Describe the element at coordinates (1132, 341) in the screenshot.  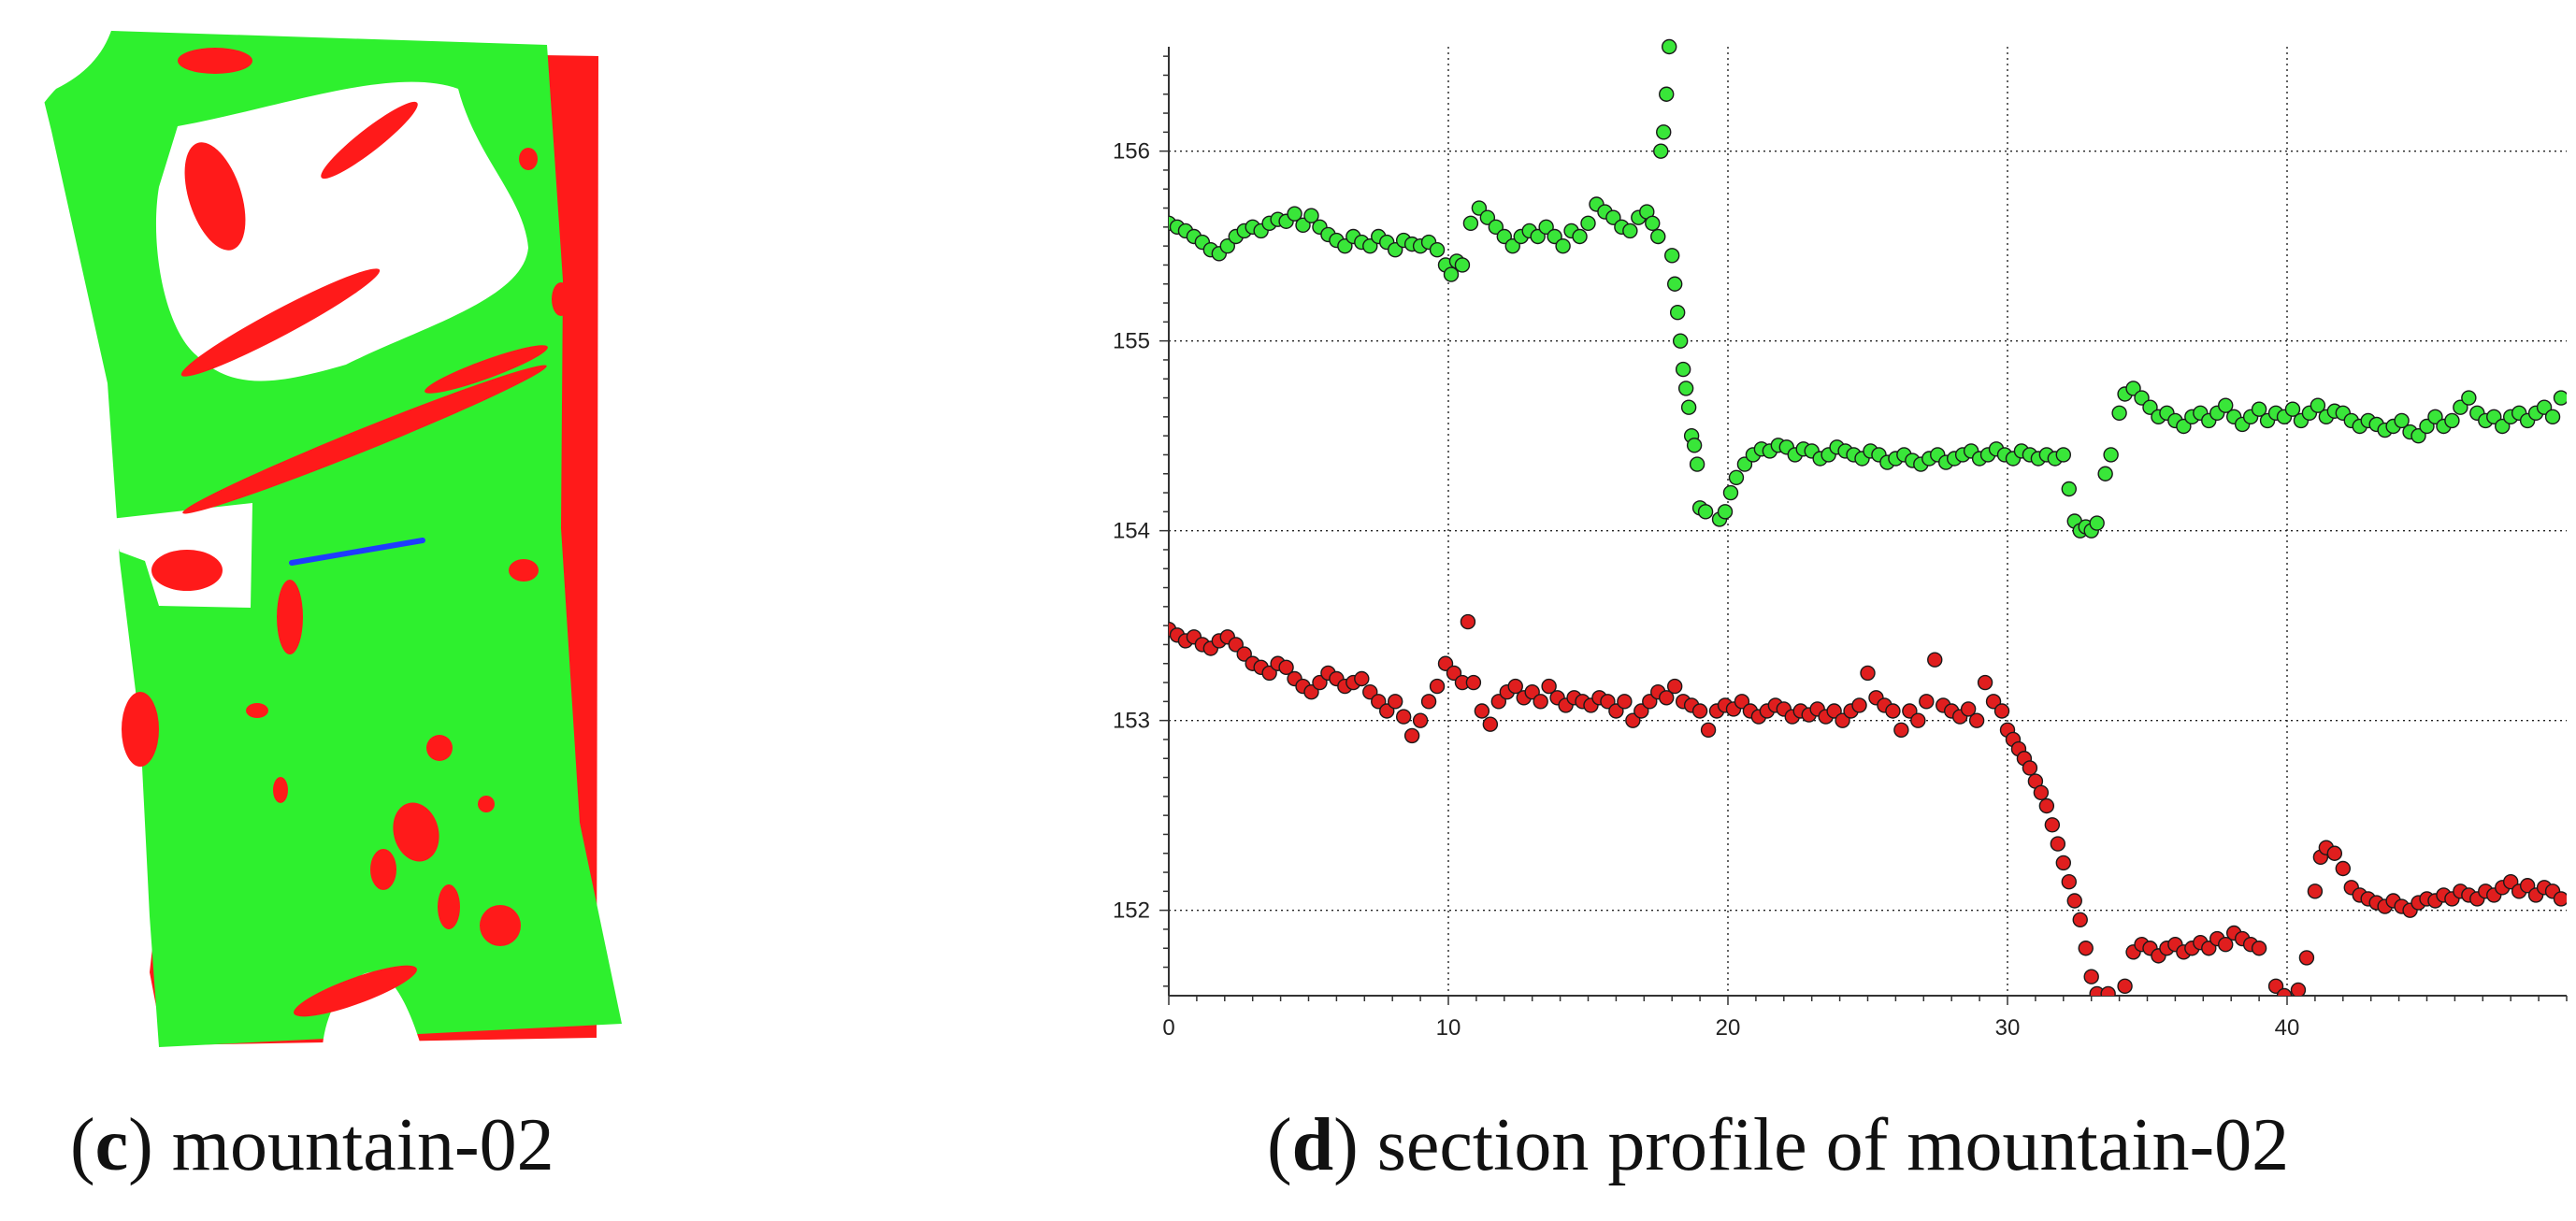
I see `y-tick-label: 155` at that location.